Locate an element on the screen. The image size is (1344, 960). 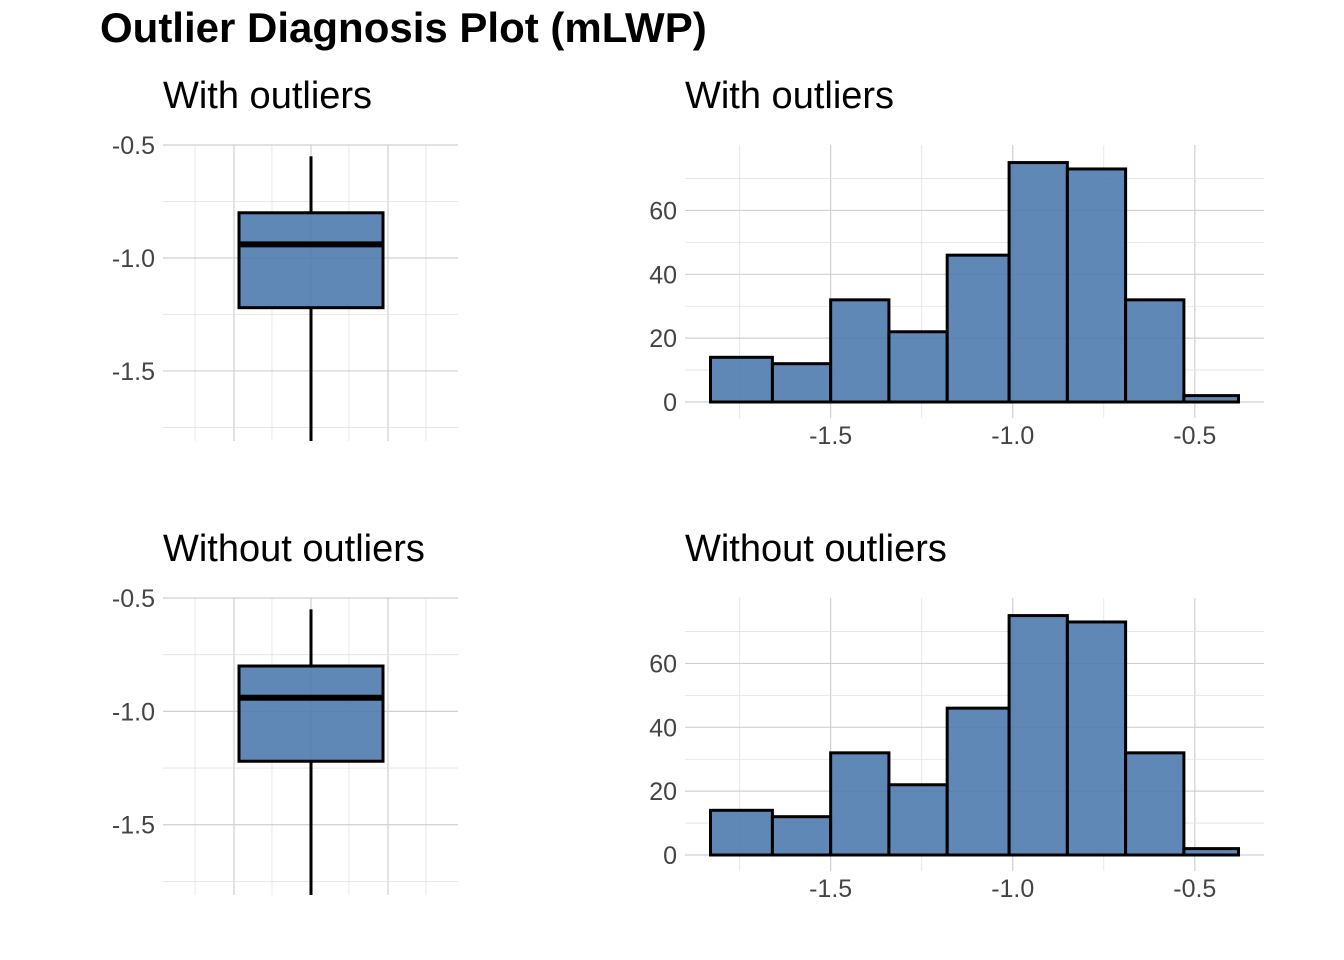
boxplot-with-outliers: With outliers -0.5 -1.0 -1.5 is located at coordinates (285, 258).